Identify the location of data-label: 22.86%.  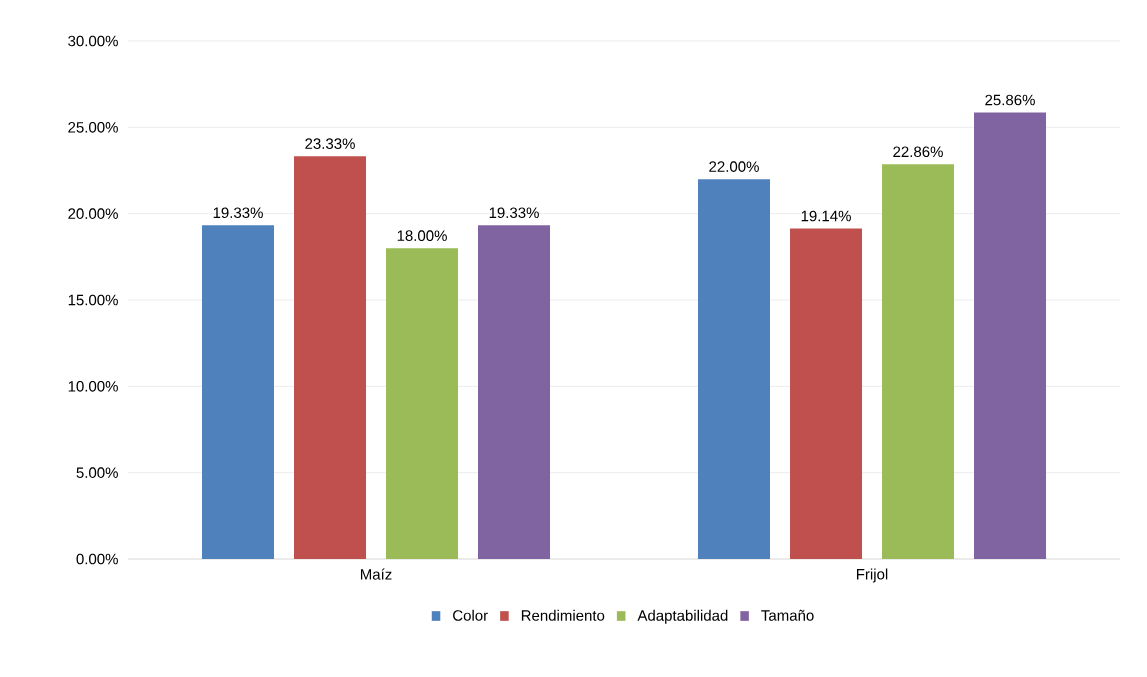
(918, 152).